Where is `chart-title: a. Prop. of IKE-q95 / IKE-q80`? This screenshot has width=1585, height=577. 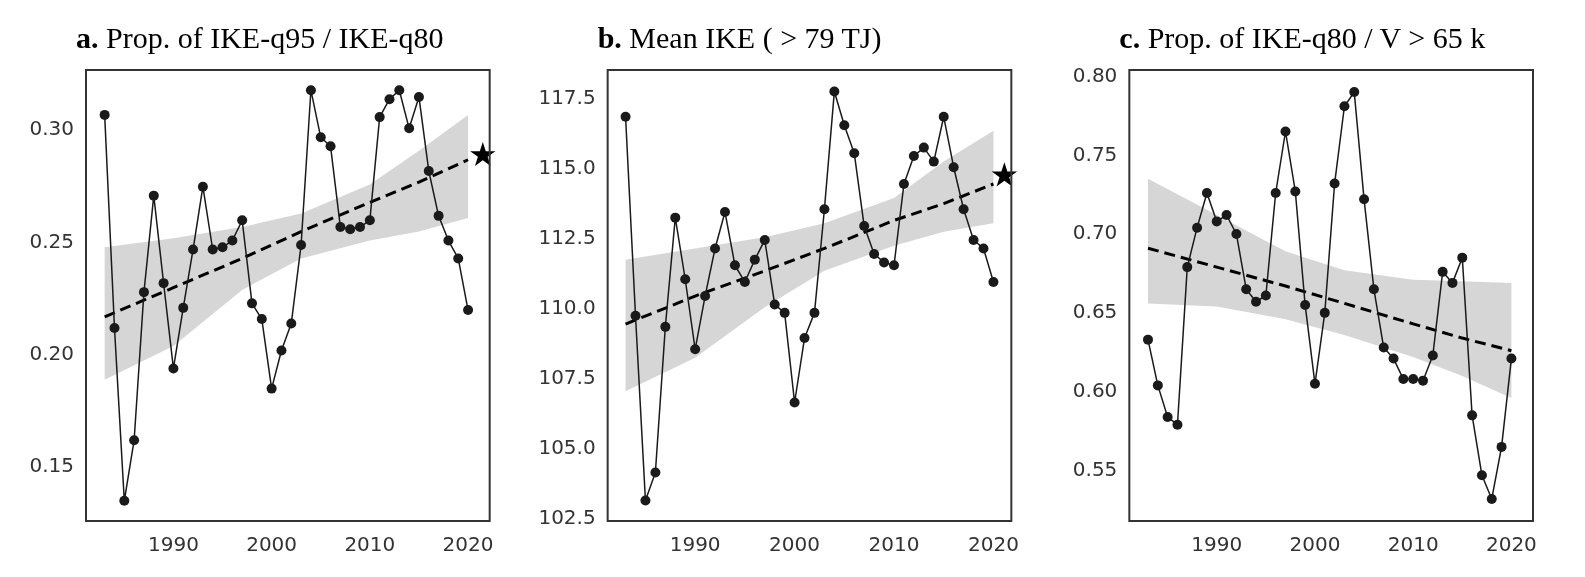
chart-title: a. Prop. of IKE-q95 / IKE-q80 is located at coordinates (260, 37).